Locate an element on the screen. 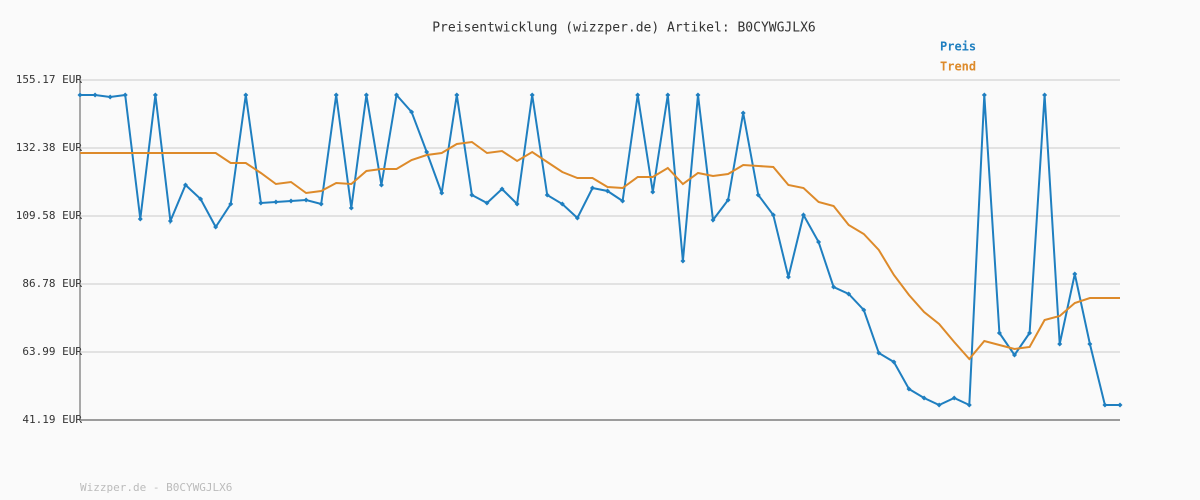 The image size is (1200, 500). y-tick-label: 63.99 EUR is located at coordinates (52, 351).